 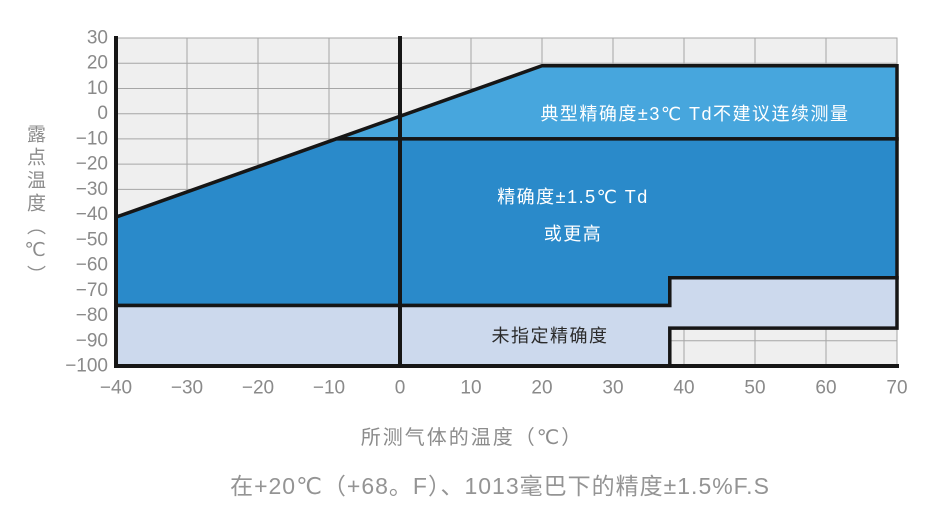 What do you see at coordinates (896, 388) in the screenshot?
I see `x-tick-label: 70` at bounding box center [896, 388].